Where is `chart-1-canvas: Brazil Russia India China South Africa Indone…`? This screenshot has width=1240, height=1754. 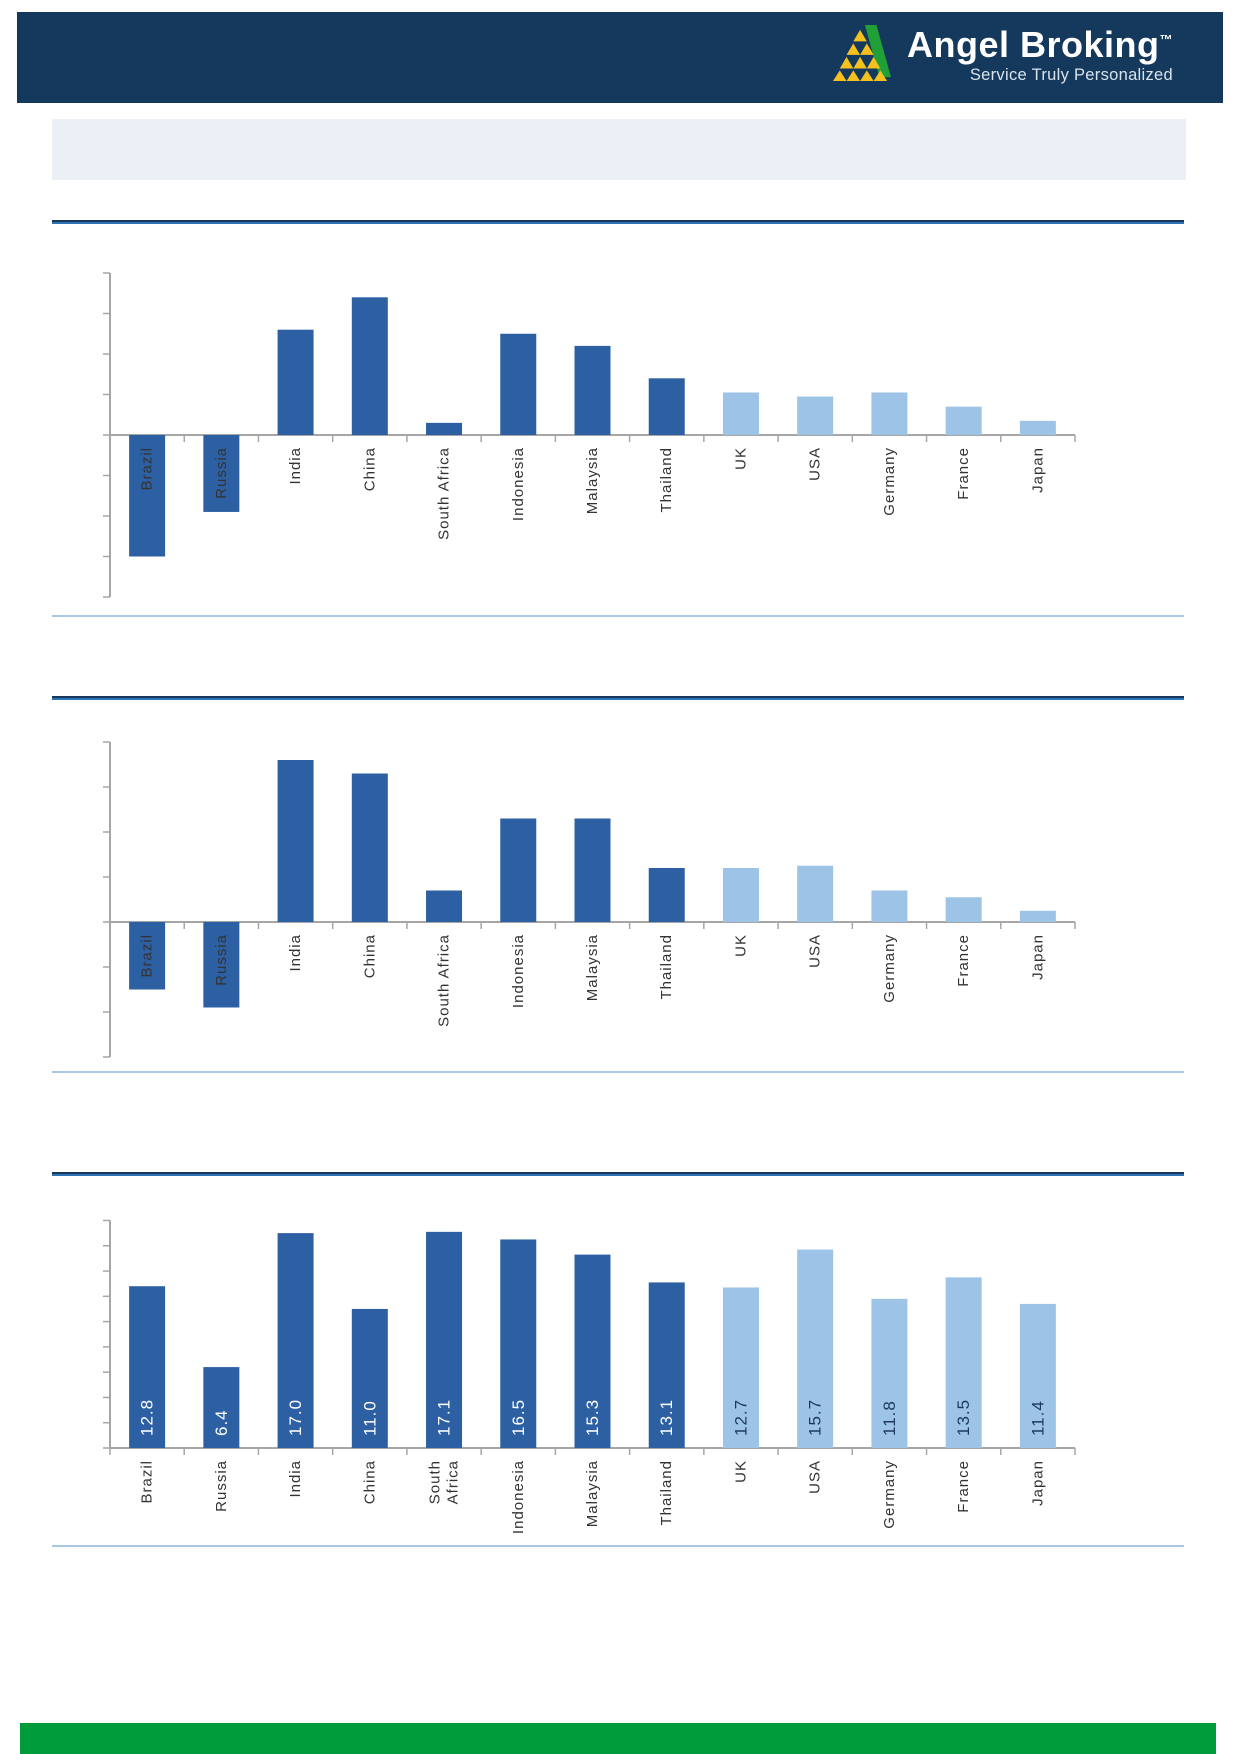 chart-1-canvas: Brazil Russia India China South Africa Indone… is located at coordinates (589, 435).